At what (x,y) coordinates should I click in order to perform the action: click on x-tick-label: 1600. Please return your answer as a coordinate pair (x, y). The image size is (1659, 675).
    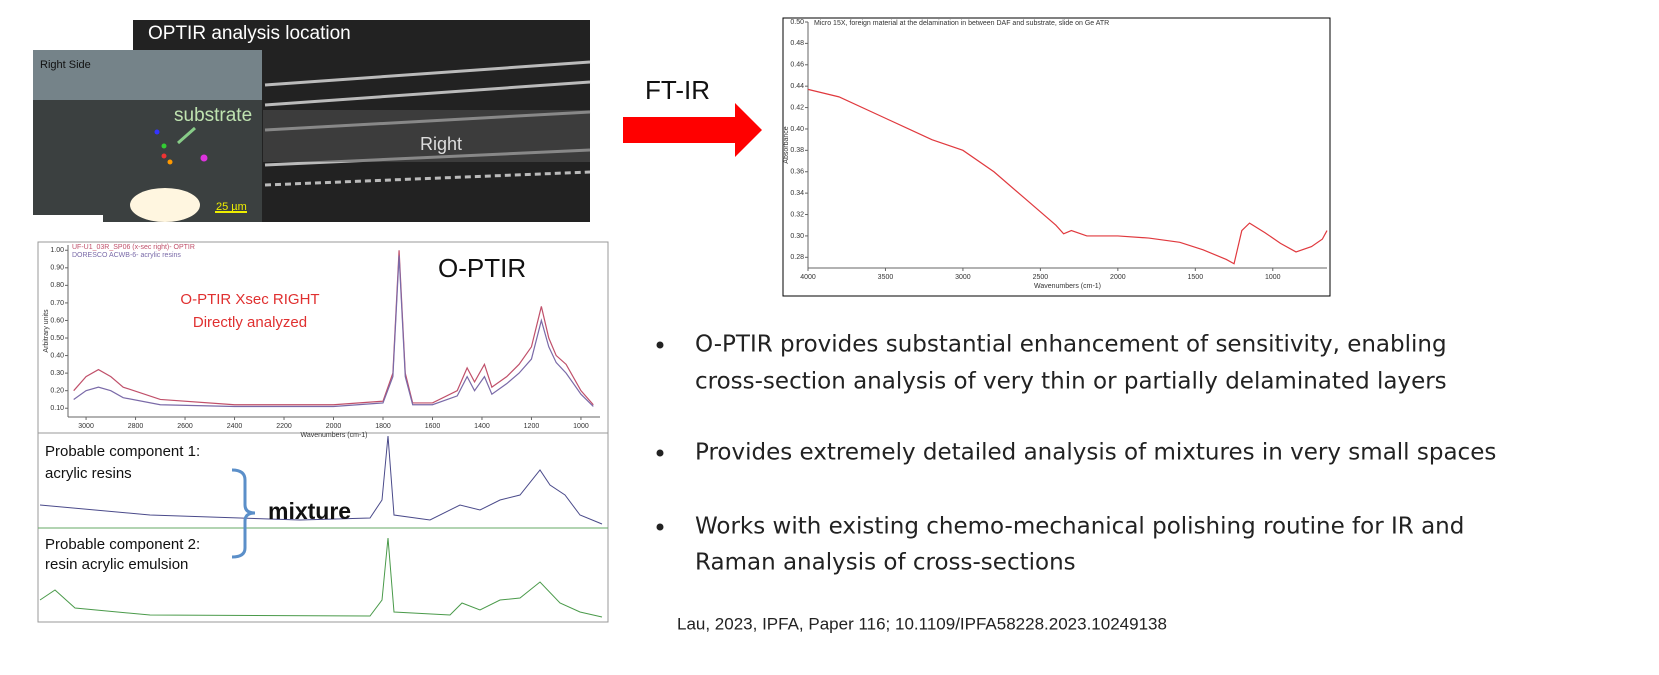
    Looking at the image, I should click on (433, 426).